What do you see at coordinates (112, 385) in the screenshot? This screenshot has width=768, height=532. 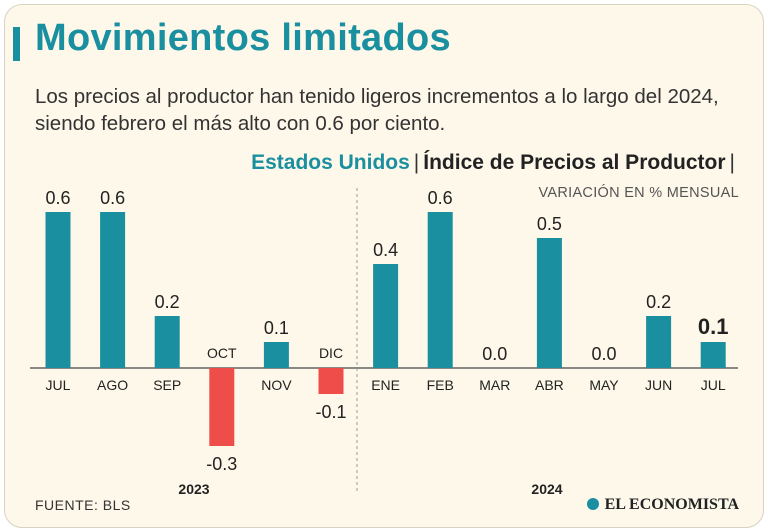 I see `category-label: AGO` at bounding box center [112, 385].